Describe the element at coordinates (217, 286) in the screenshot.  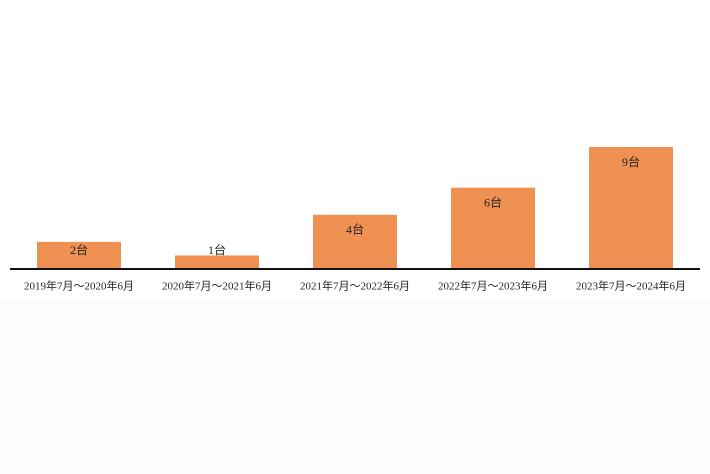
I see `x-tick-label: 2020年7月～2021年6月` at that location.